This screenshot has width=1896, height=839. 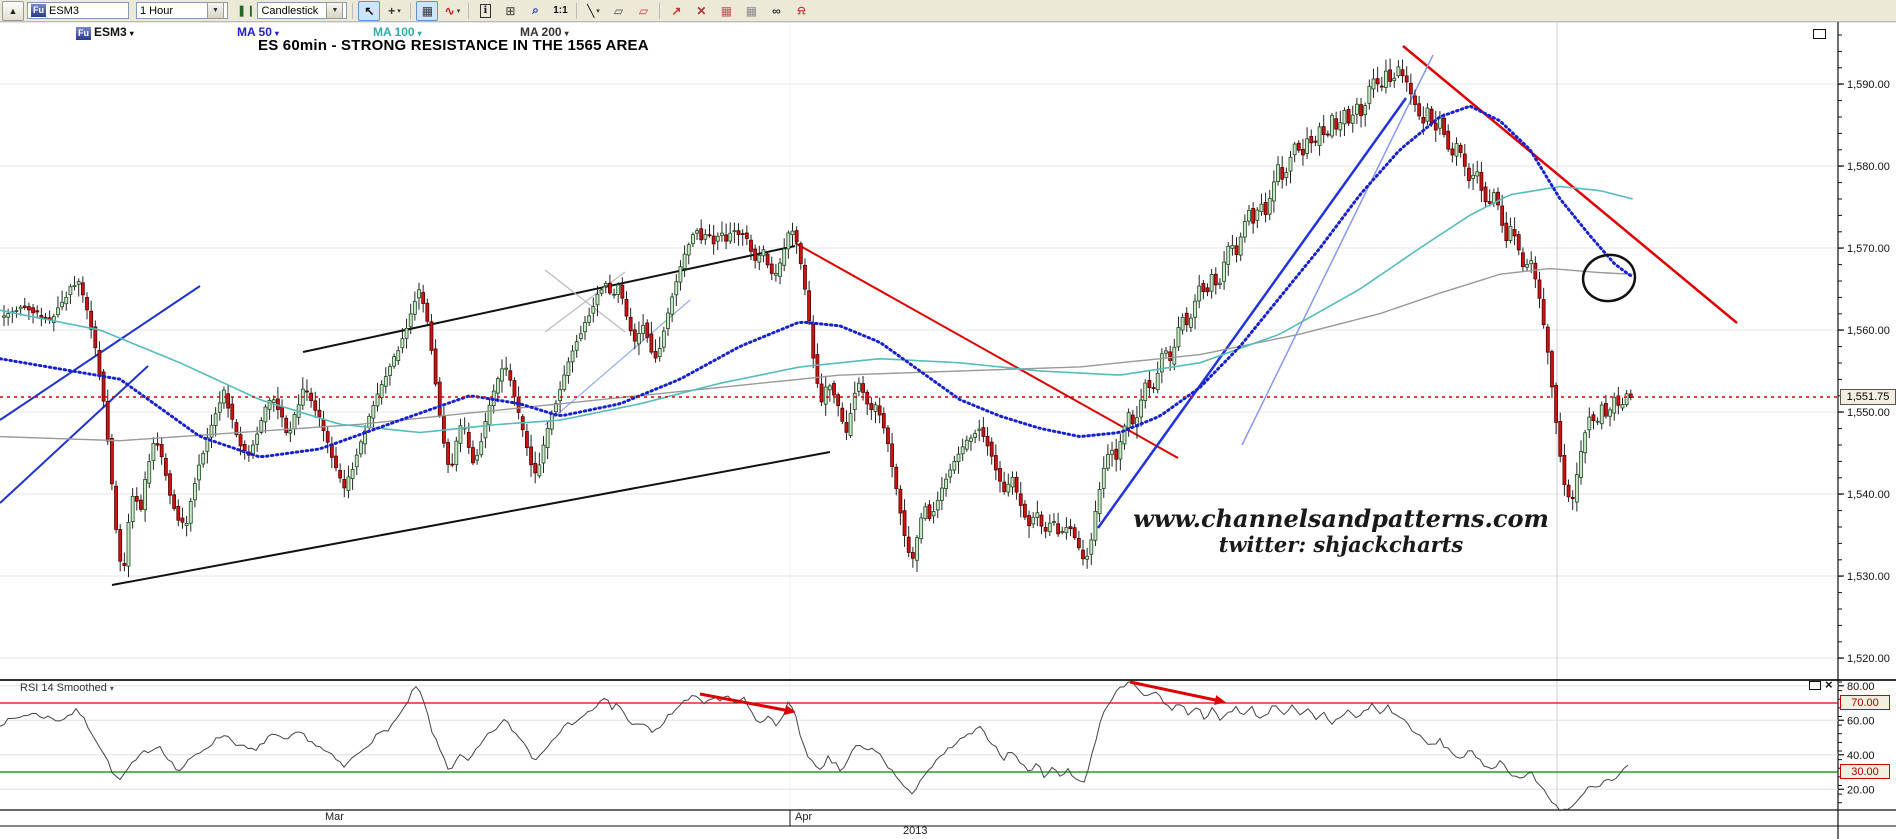 I want to click on blue-rally-support, so click(x=1252, y=313).